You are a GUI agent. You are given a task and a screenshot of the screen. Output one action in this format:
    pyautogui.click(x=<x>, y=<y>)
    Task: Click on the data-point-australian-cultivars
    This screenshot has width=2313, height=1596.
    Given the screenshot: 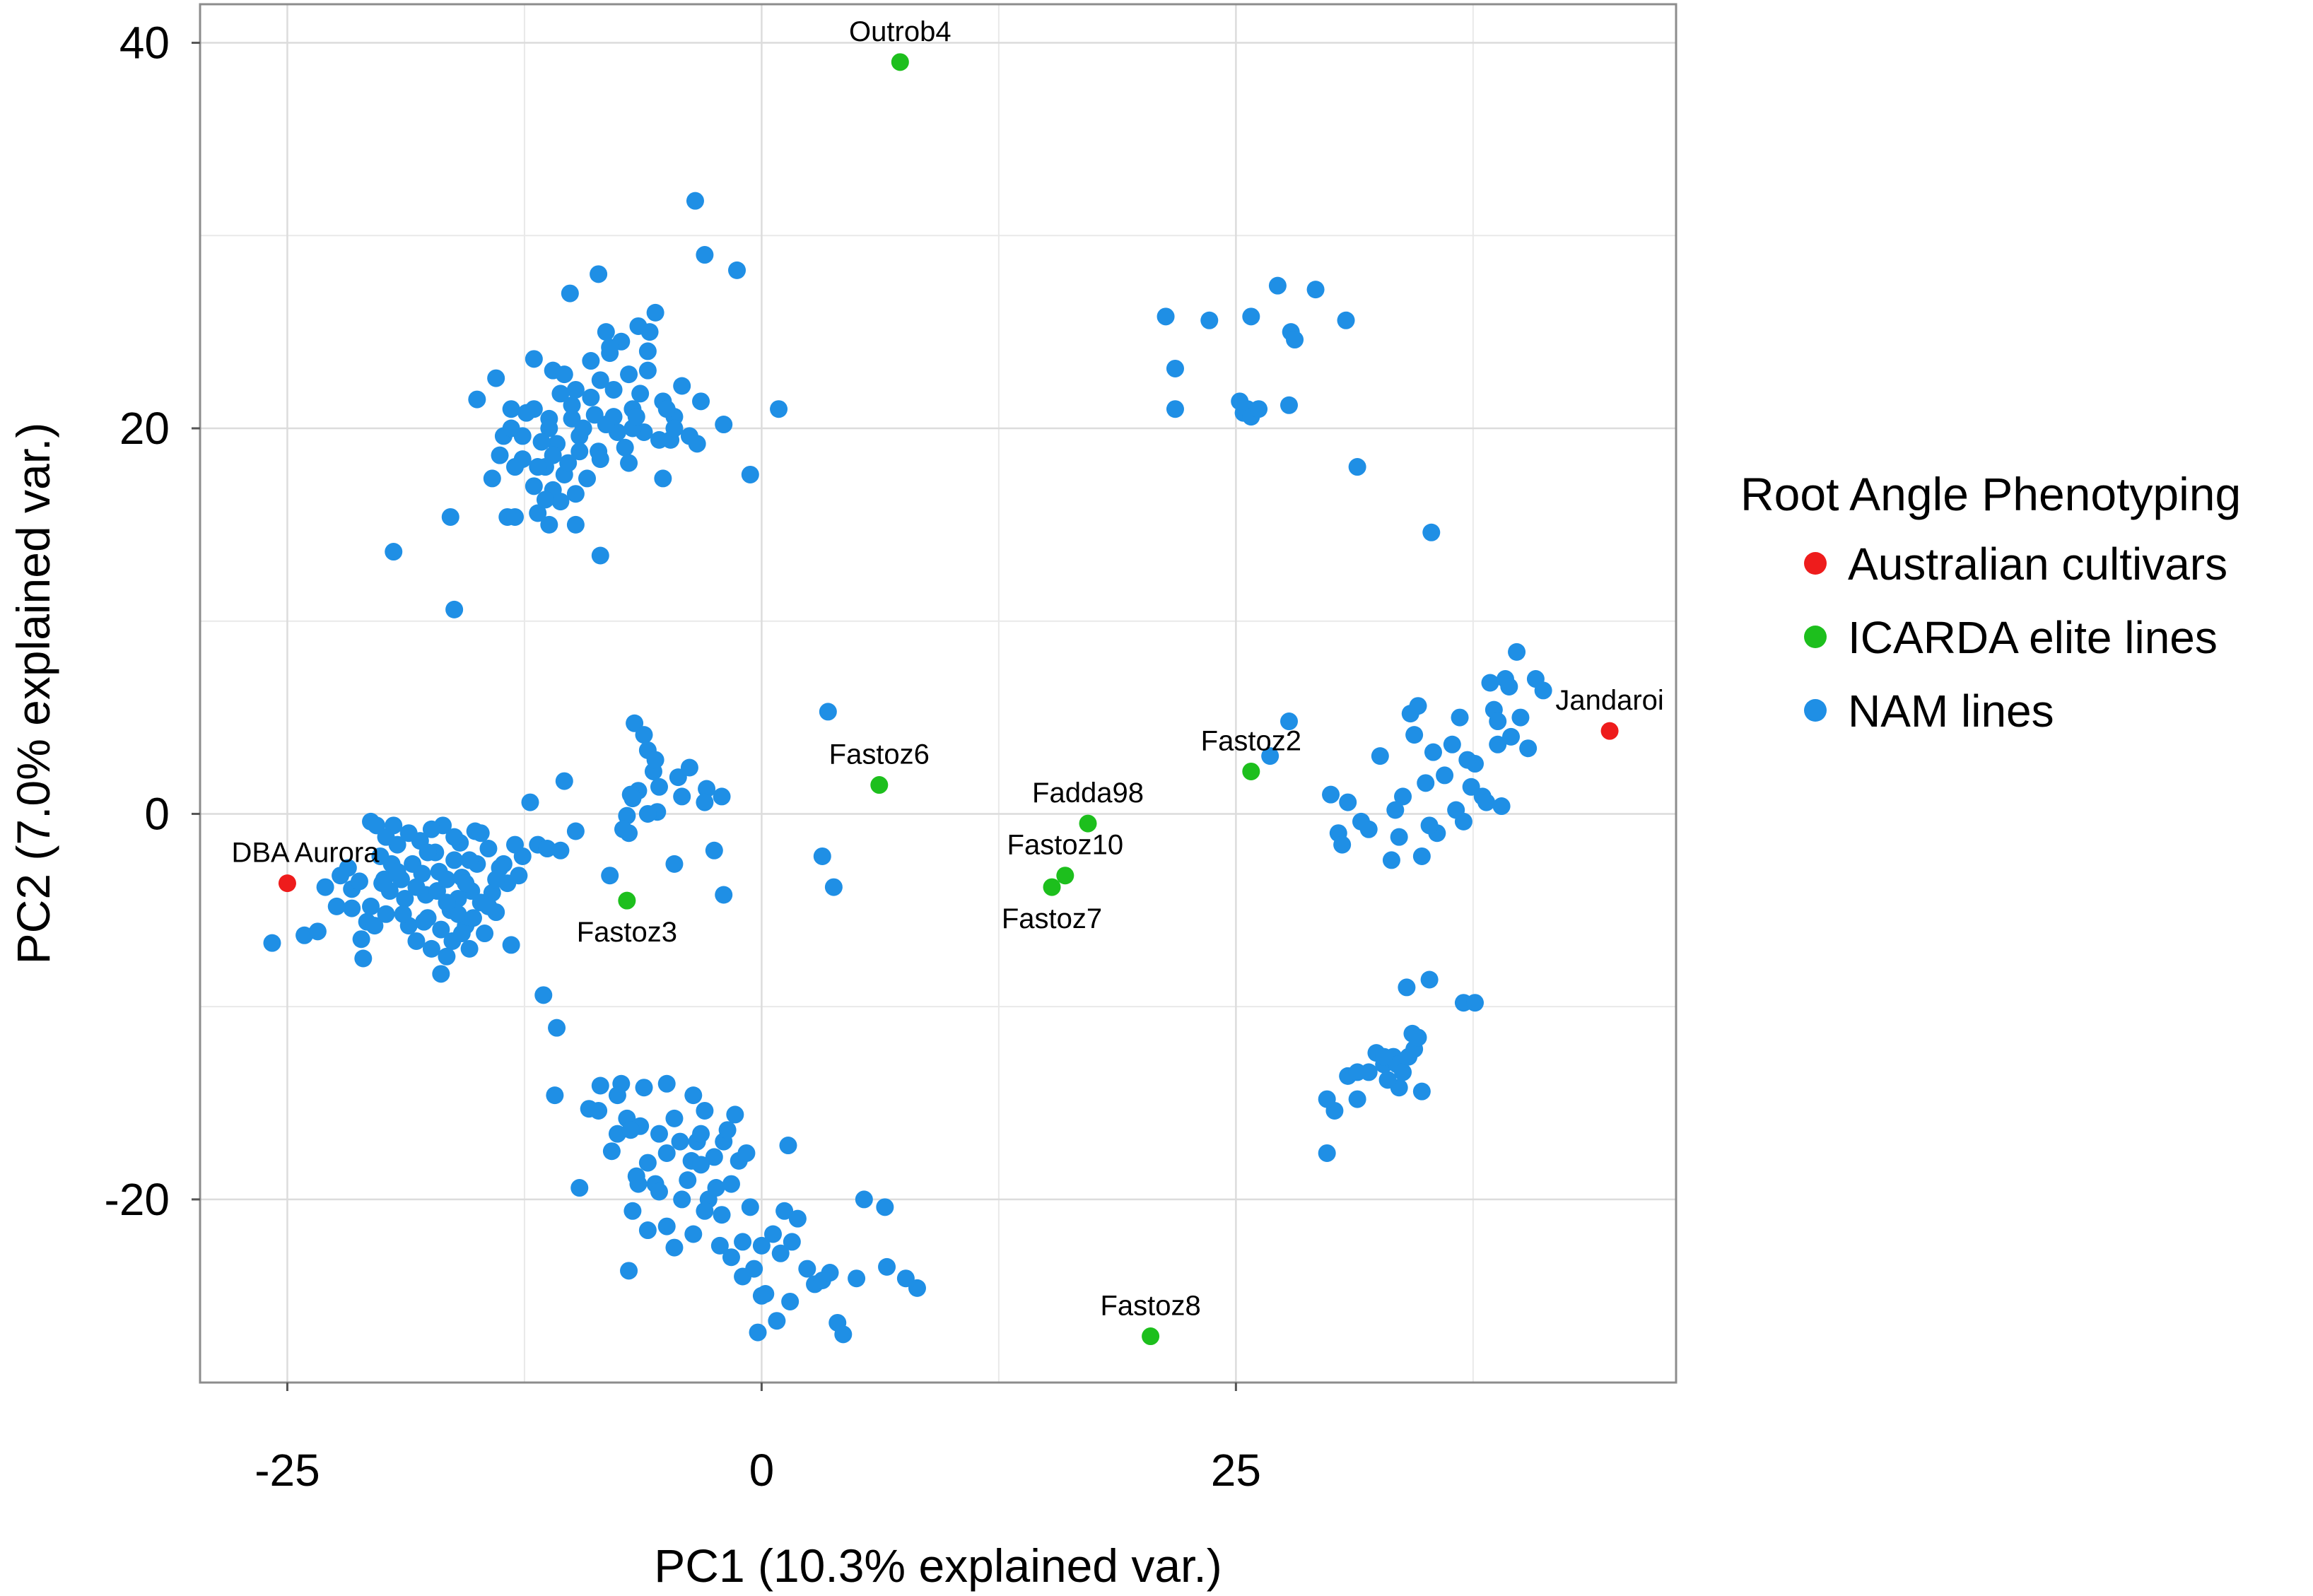 What is the action you would take?
    pyautogui.click(x=287, y=883)
    